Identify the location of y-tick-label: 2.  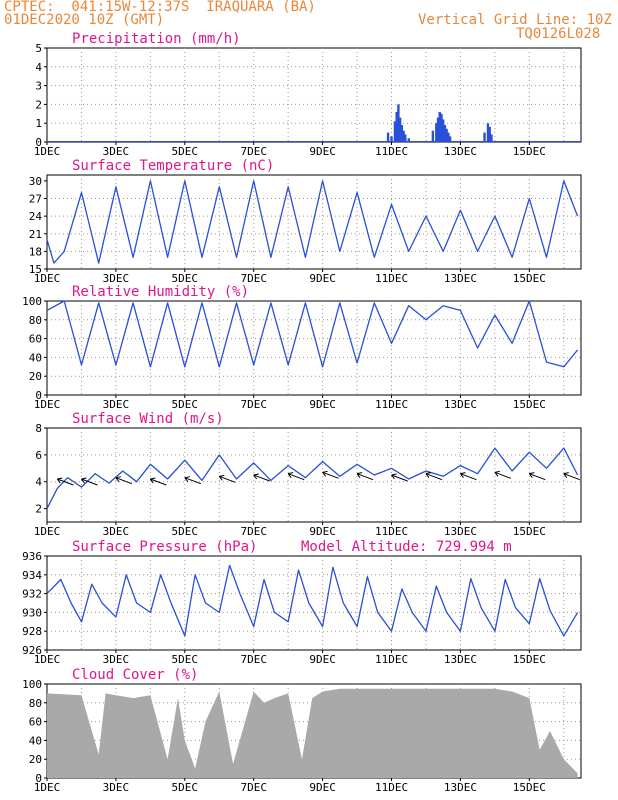
(38, 104).